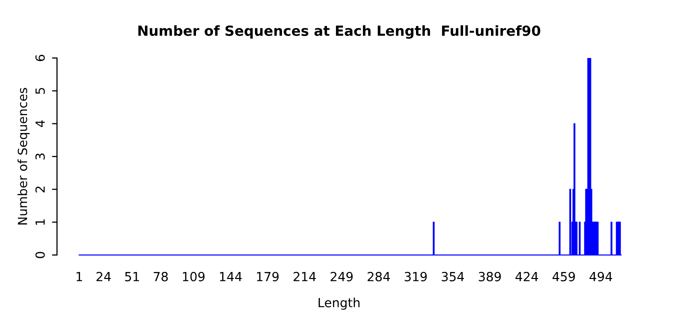 This screenshot has height=315, width=700. What do you see at coordinates (489, 277) in the screenshot?
I see `x-tick-label: 389` at bounding box center [489, 277].